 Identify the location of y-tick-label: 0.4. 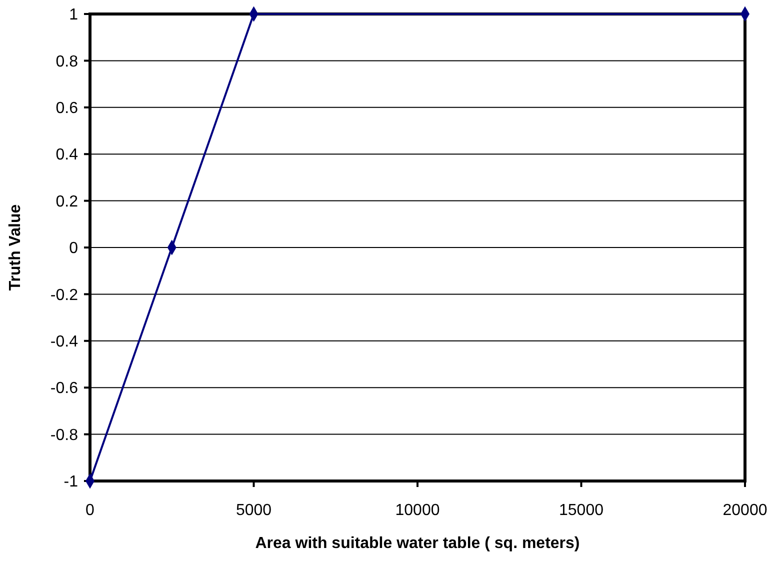
(67, 155).